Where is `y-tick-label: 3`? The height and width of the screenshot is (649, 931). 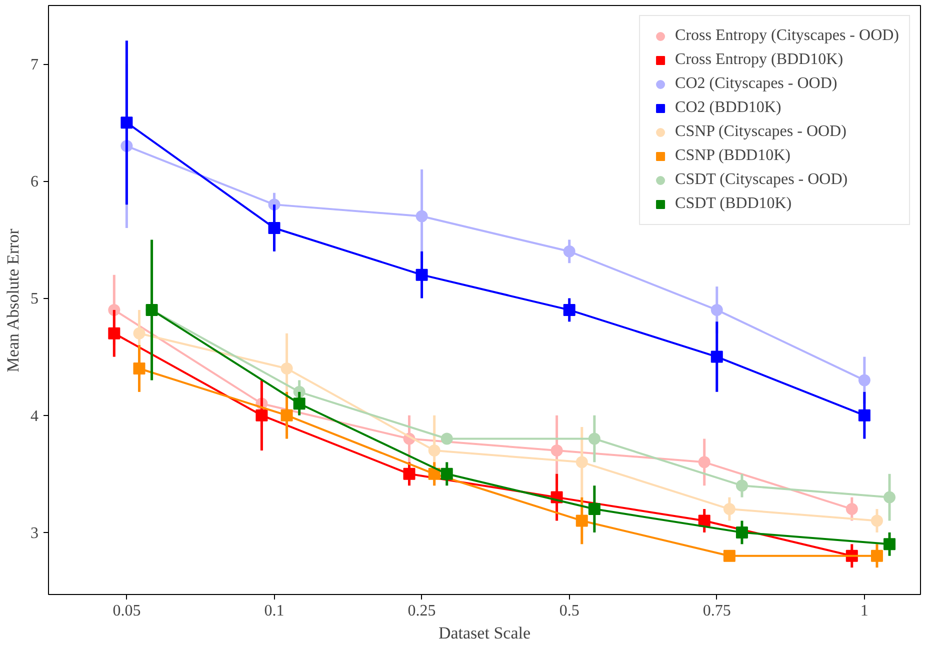 y-tick-label: 3 is located at coordinates (34, 533).